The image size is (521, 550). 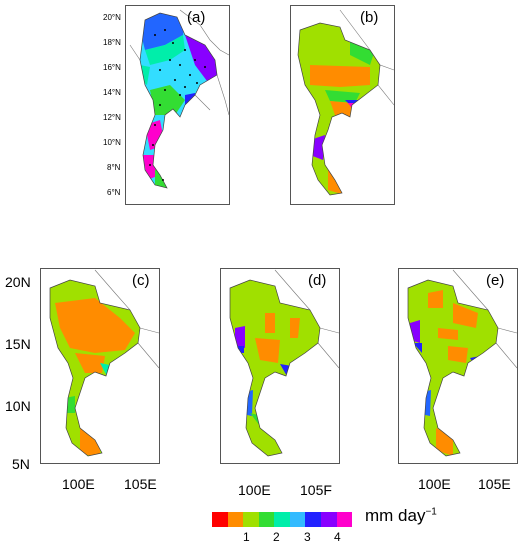 What do you see at coordinates (395, 515) in the screenshot?
I see `unit-text: mm day` at bounding box center [395, 515].